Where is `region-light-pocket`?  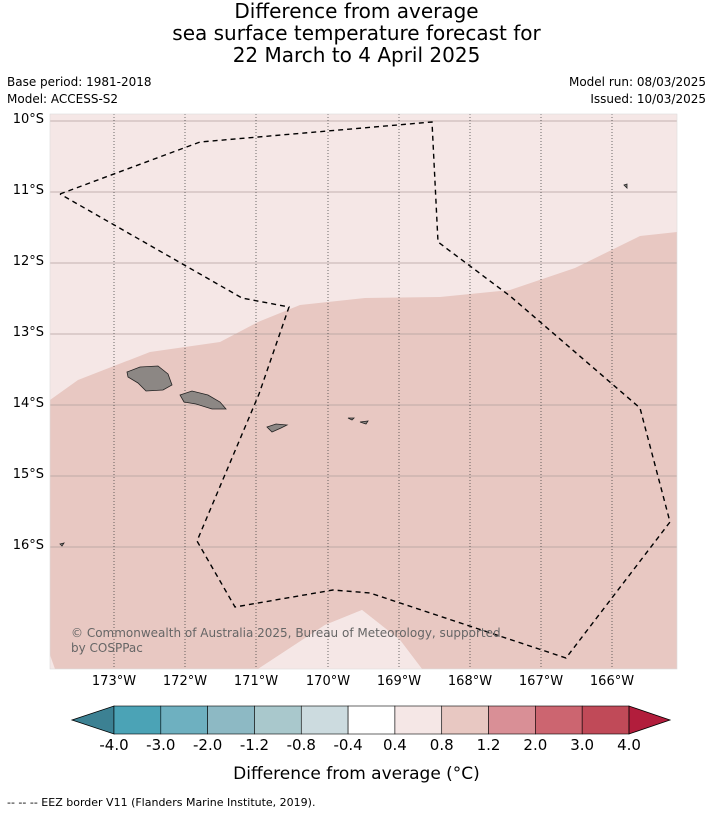 region-light-pocket is located at coordinates (340, 639).